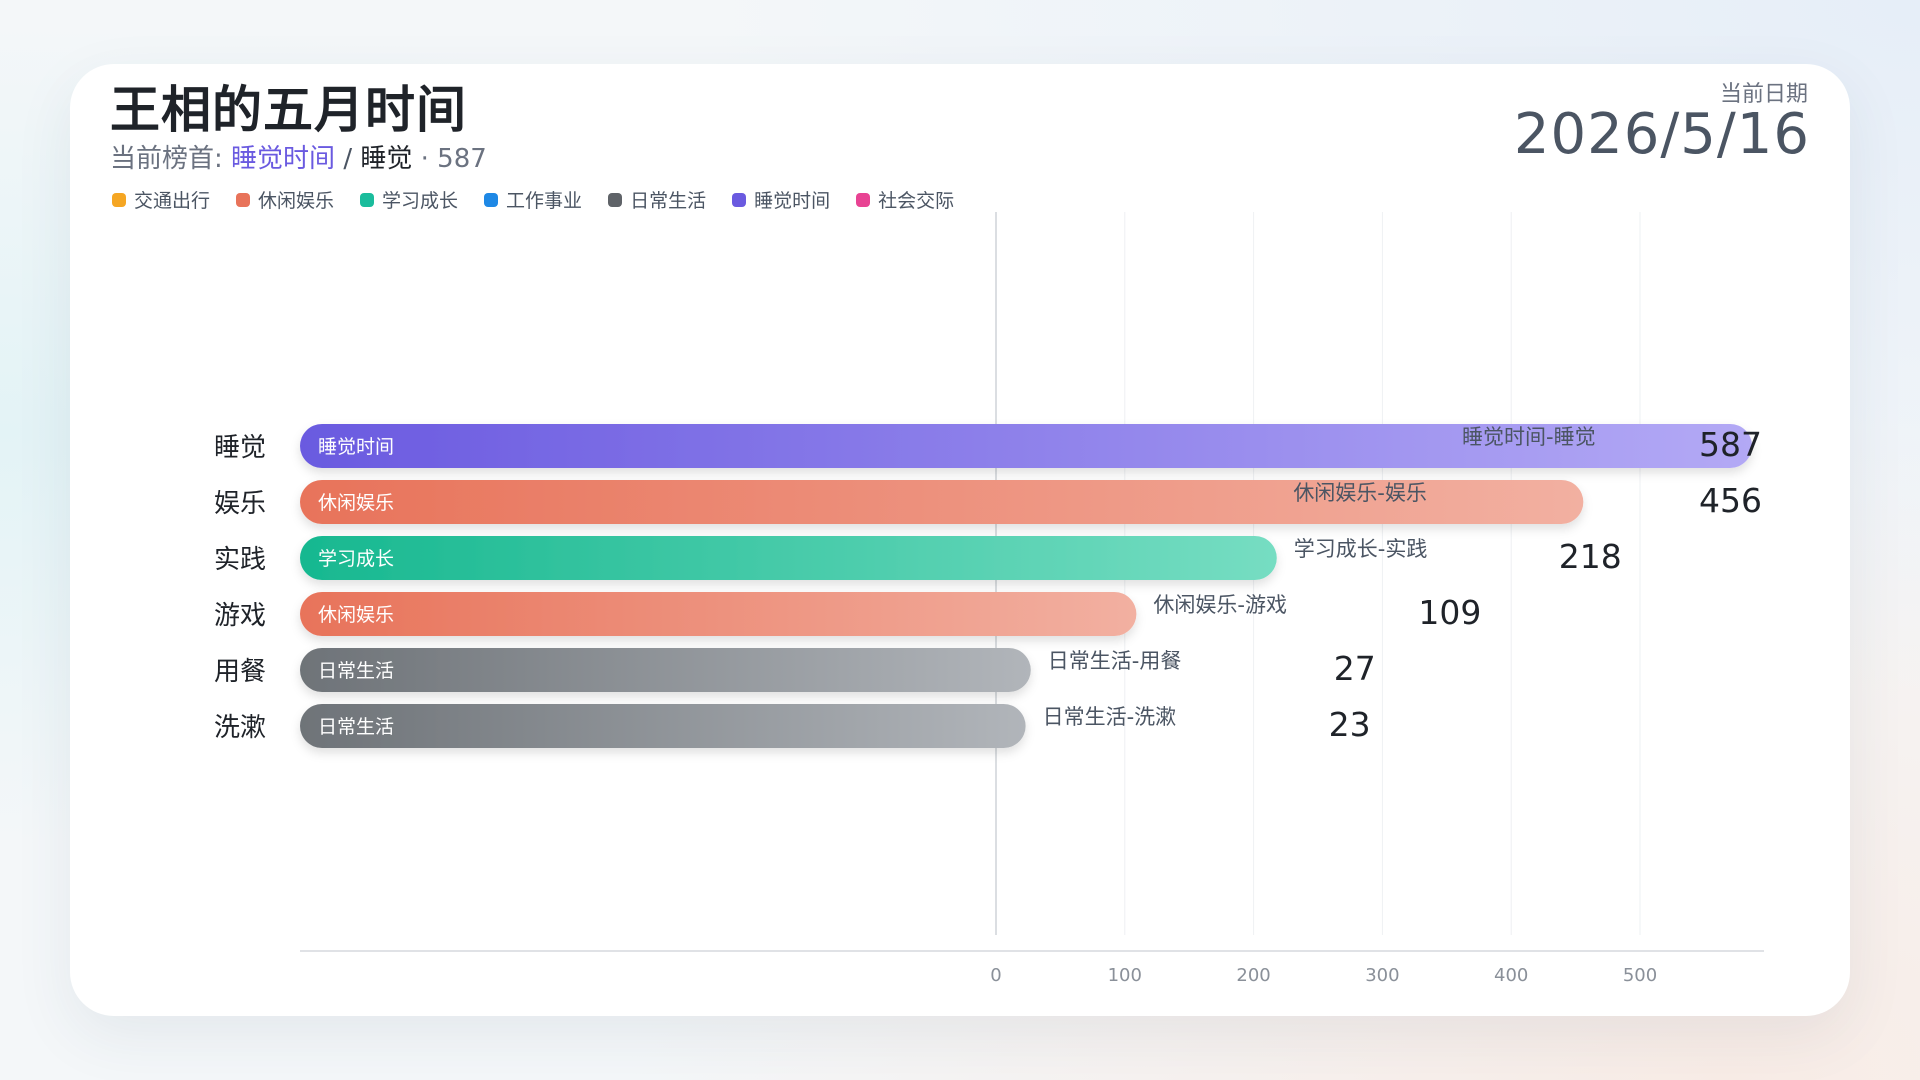  I want to click on x-axis: 0 100 200 300 400 500, so click(1032, 968).